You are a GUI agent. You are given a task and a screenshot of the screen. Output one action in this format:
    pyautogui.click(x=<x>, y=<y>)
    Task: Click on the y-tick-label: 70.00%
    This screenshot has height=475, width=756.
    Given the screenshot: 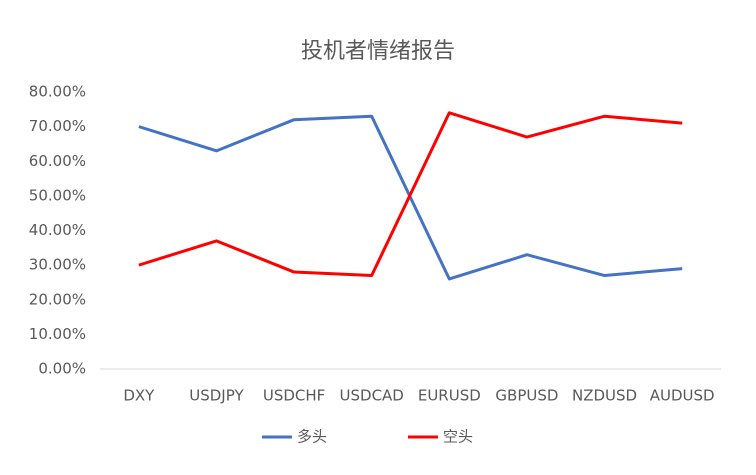 What is the action you would take?
    pyautogui.click(x=57, y=126)
    